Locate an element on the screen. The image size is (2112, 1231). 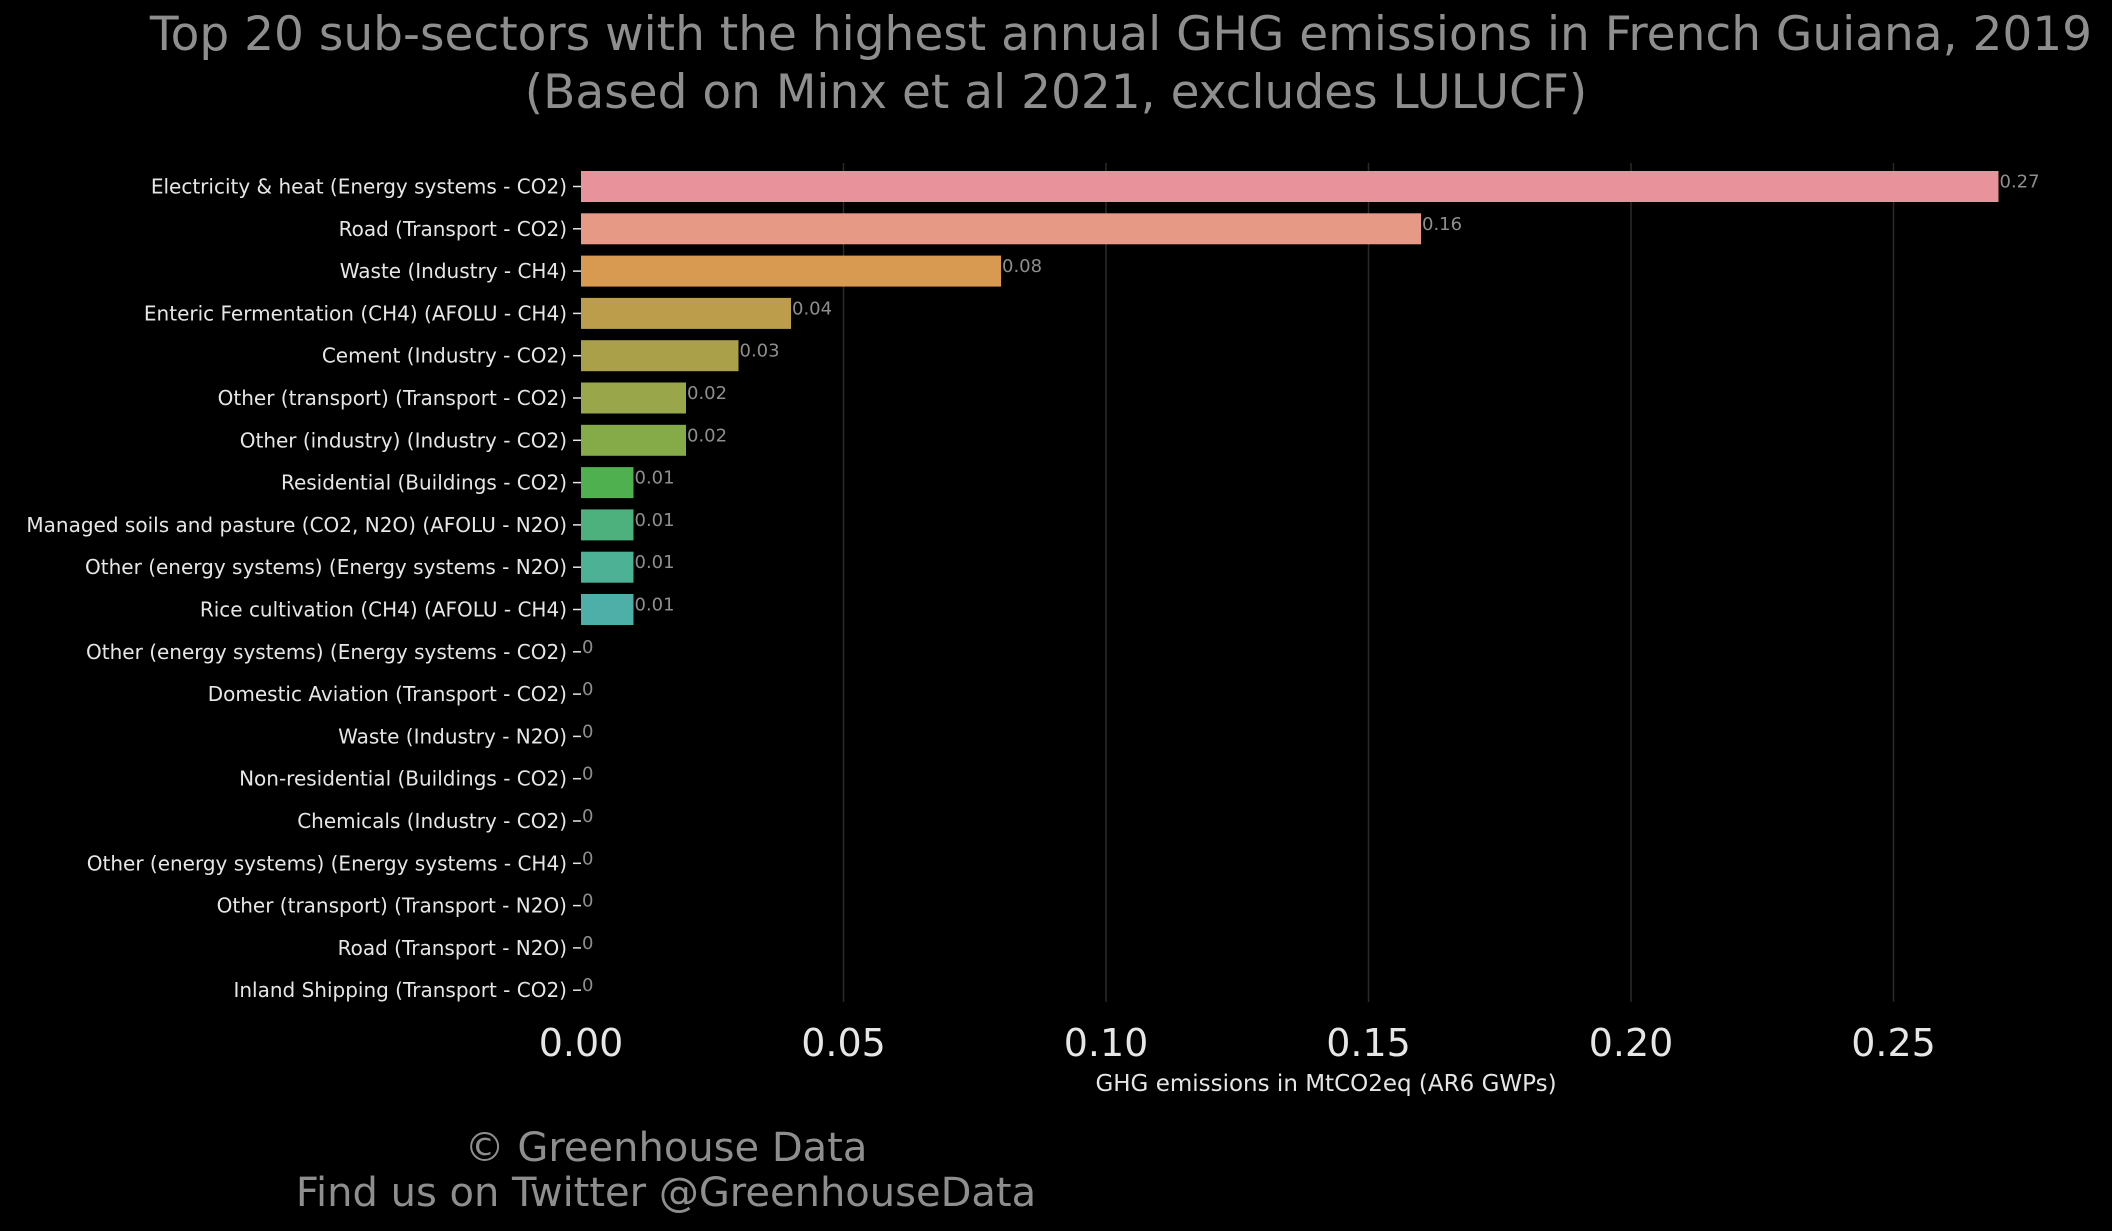
value-label: 0.04 is located at coordinates (812, 308).